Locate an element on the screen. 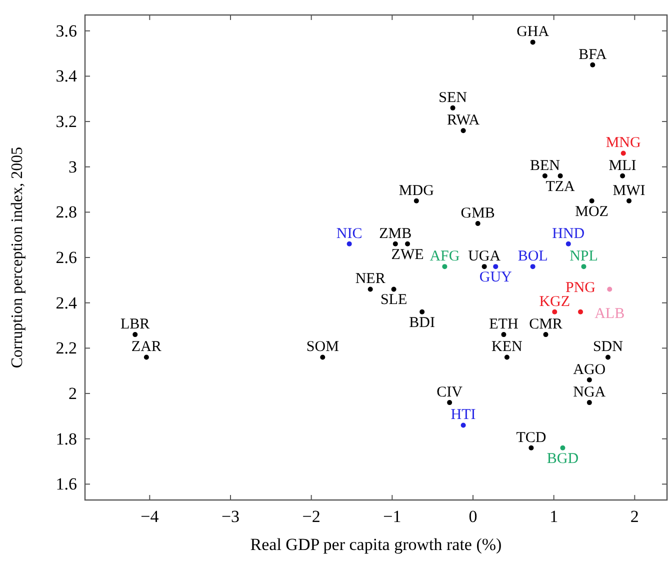  data-label: BGD is located at coordinates (562, 458).